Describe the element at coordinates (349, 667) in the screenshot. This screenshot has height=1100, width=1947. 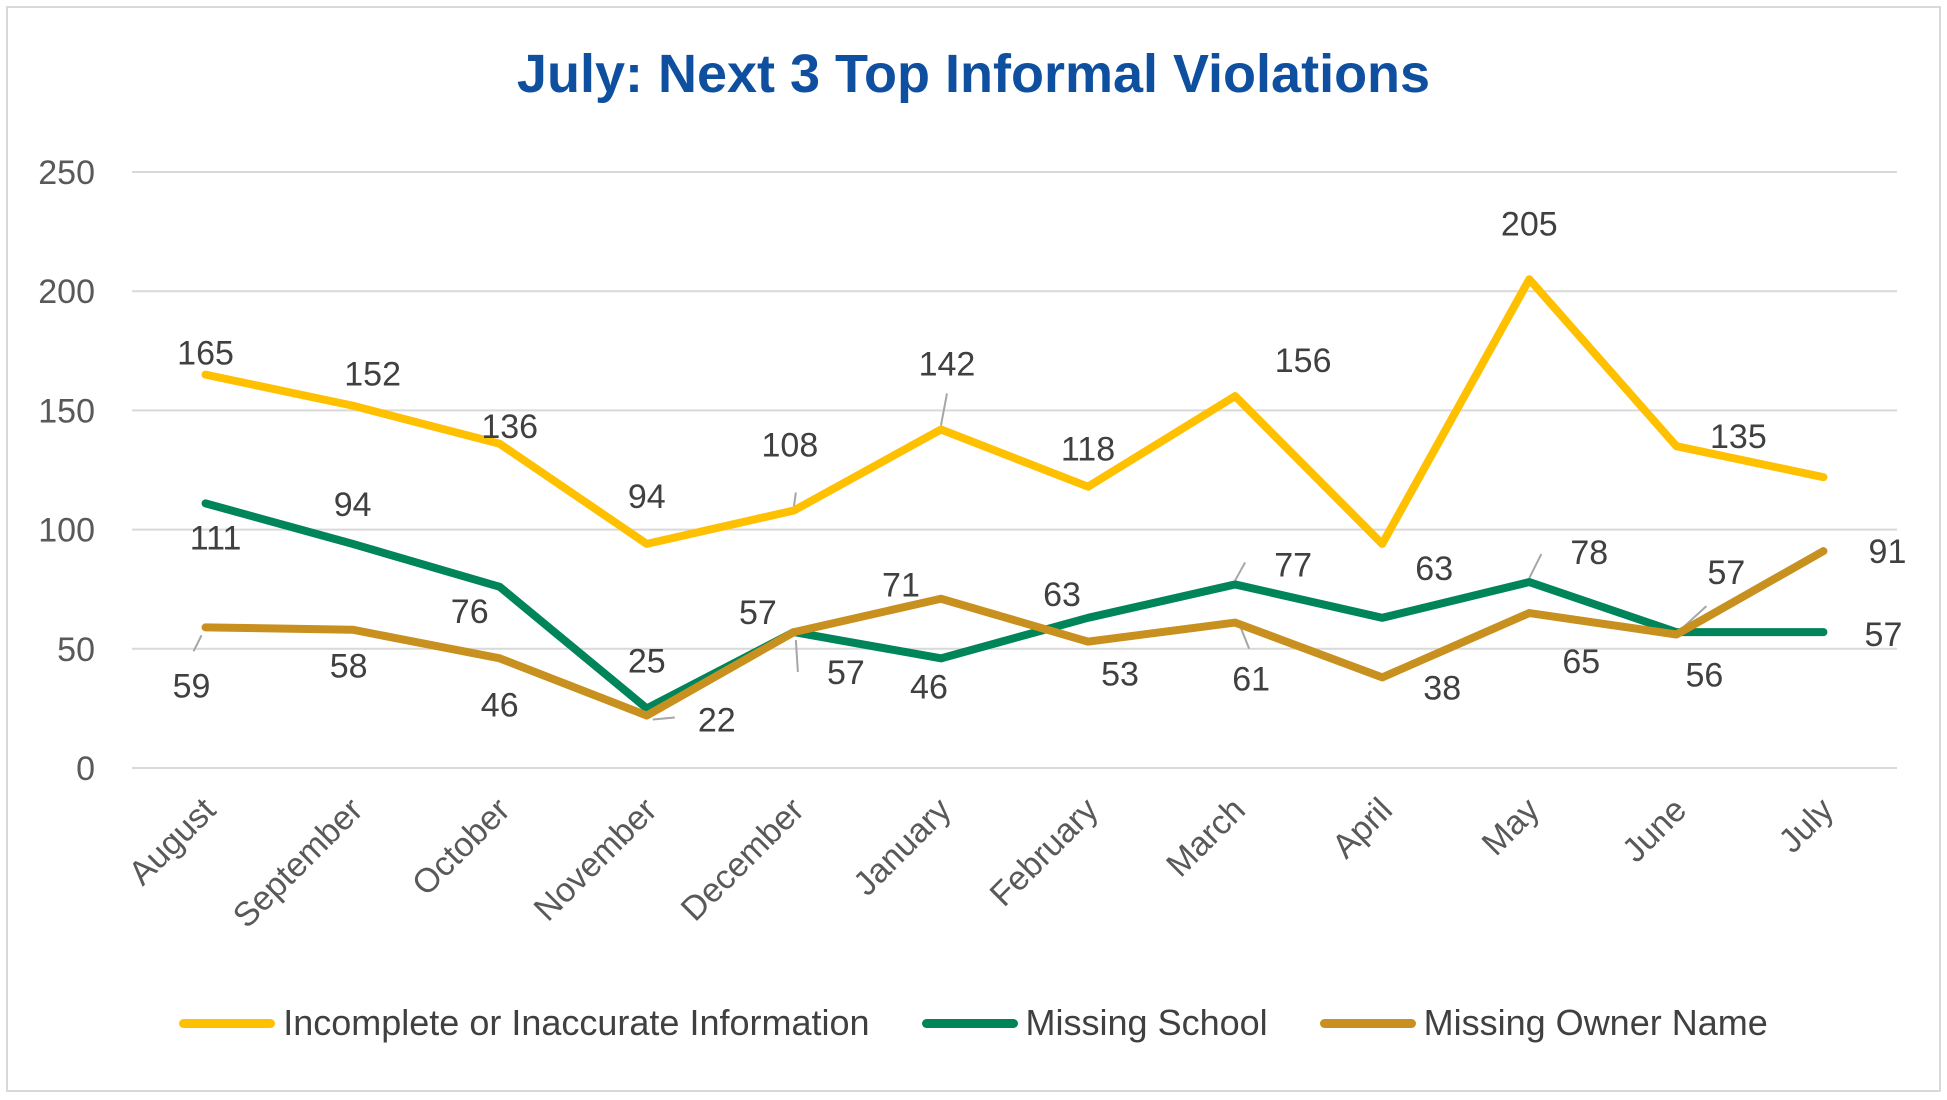
I see `data-label: 58` at that location.